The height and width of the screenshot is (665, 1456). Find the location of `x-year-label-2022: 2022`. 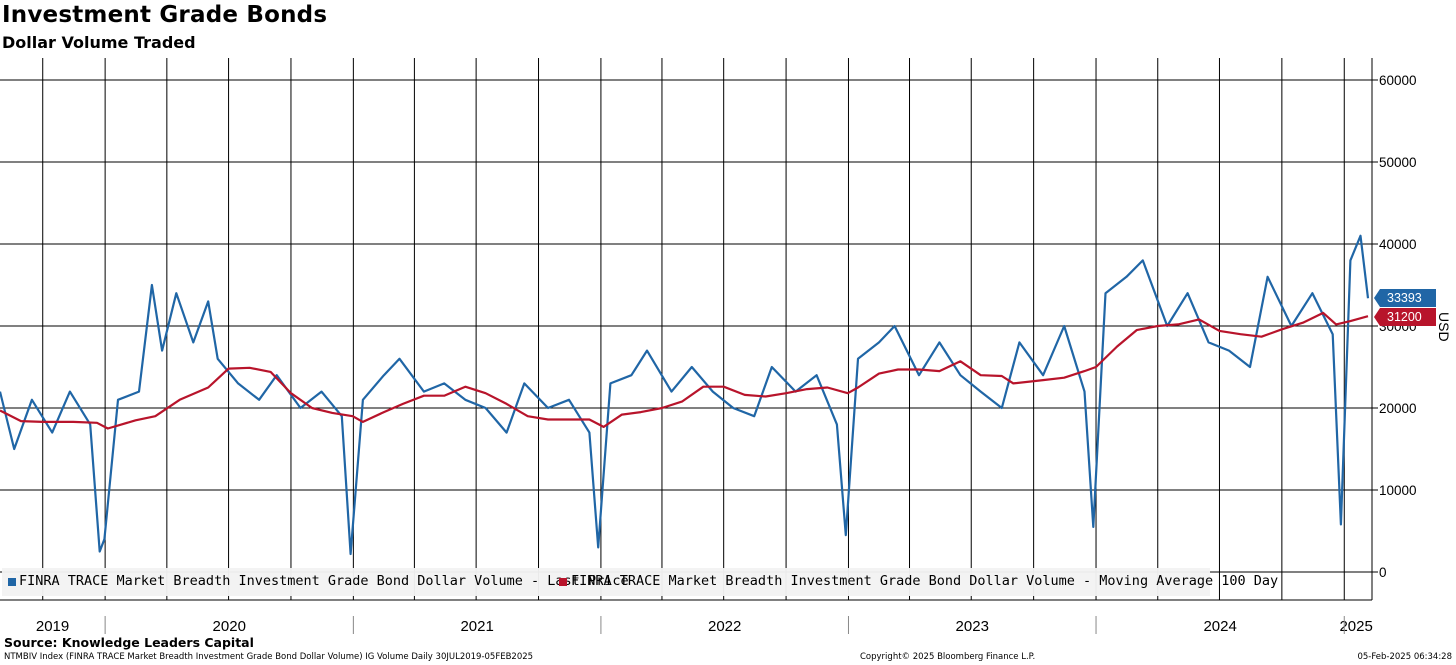

x-year-label-2022: 2022 is located at coordinates (724, 626).